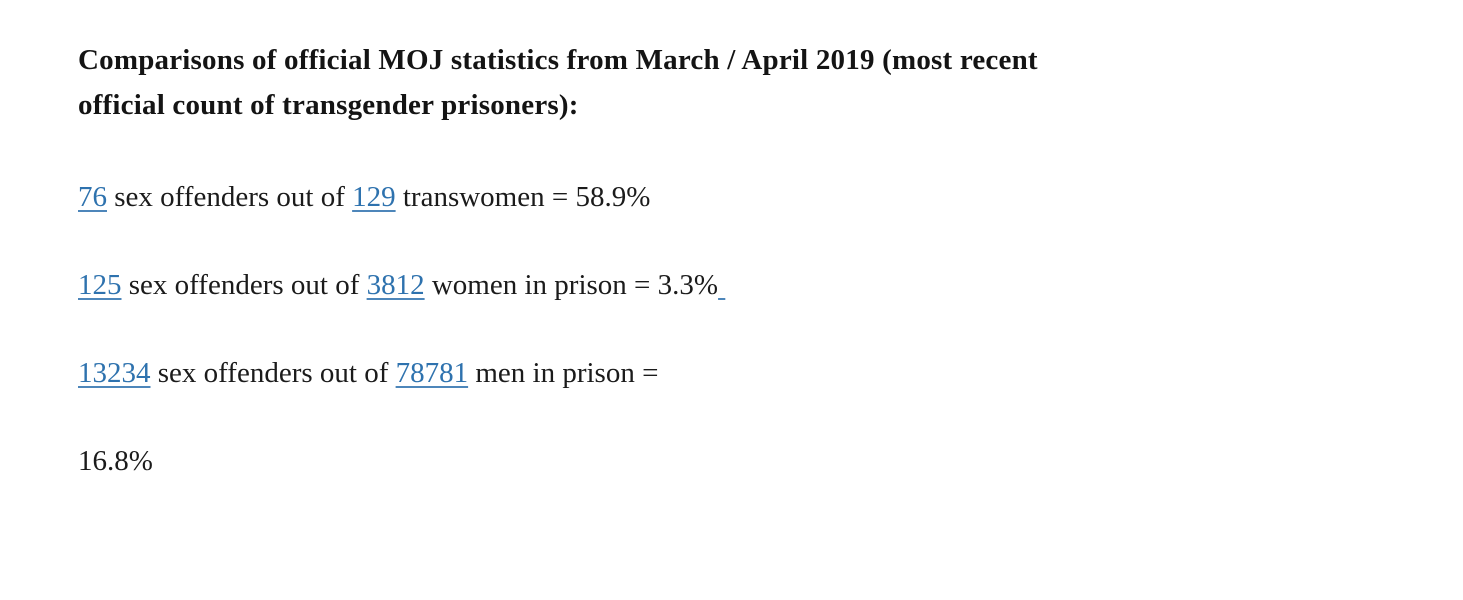  I want to click on text-segment: 16.8%, so click(115, 461).